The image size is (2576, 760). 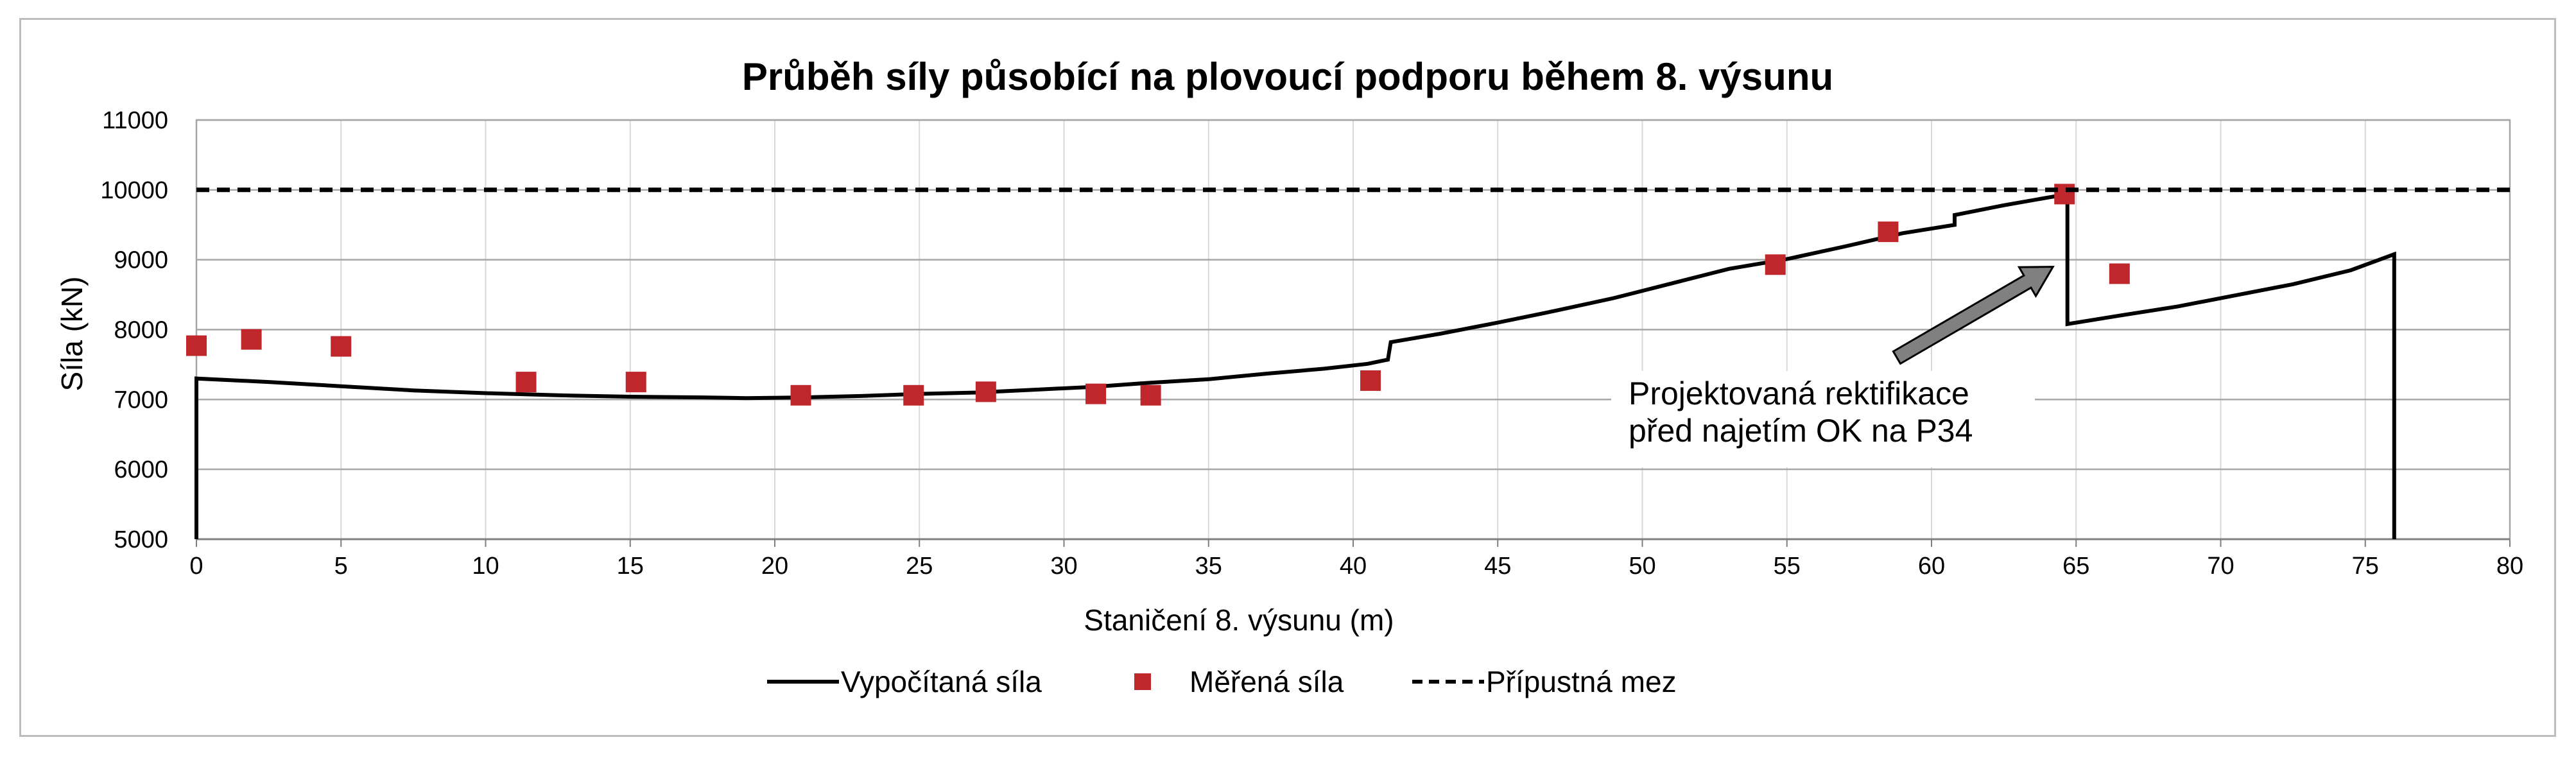 What do you see at coordinates (141, 539) in the screenshot?
I see `y-tick-label: 5000` at bounding box center [141, 539].